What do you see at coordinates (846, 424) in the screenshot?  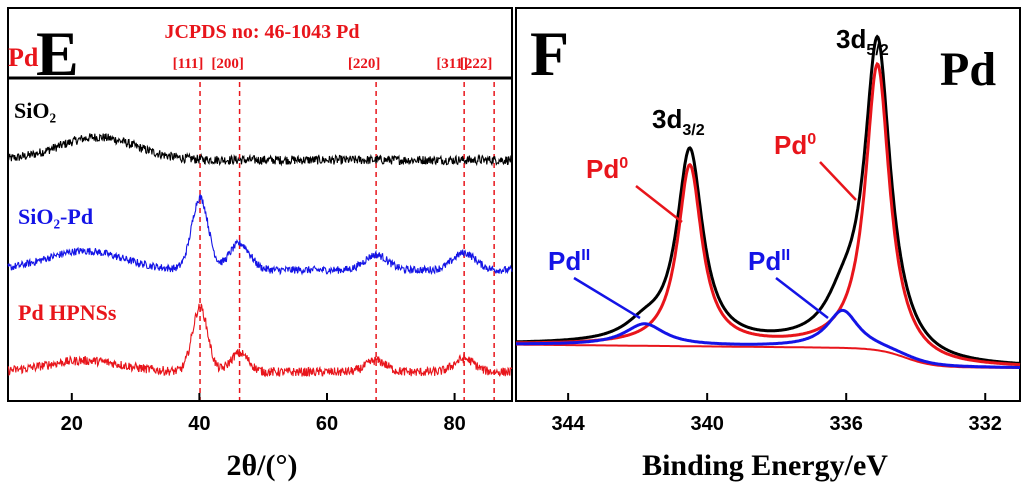 I see `xps-x-tick-label: 336` at bounding box center [846, 424].